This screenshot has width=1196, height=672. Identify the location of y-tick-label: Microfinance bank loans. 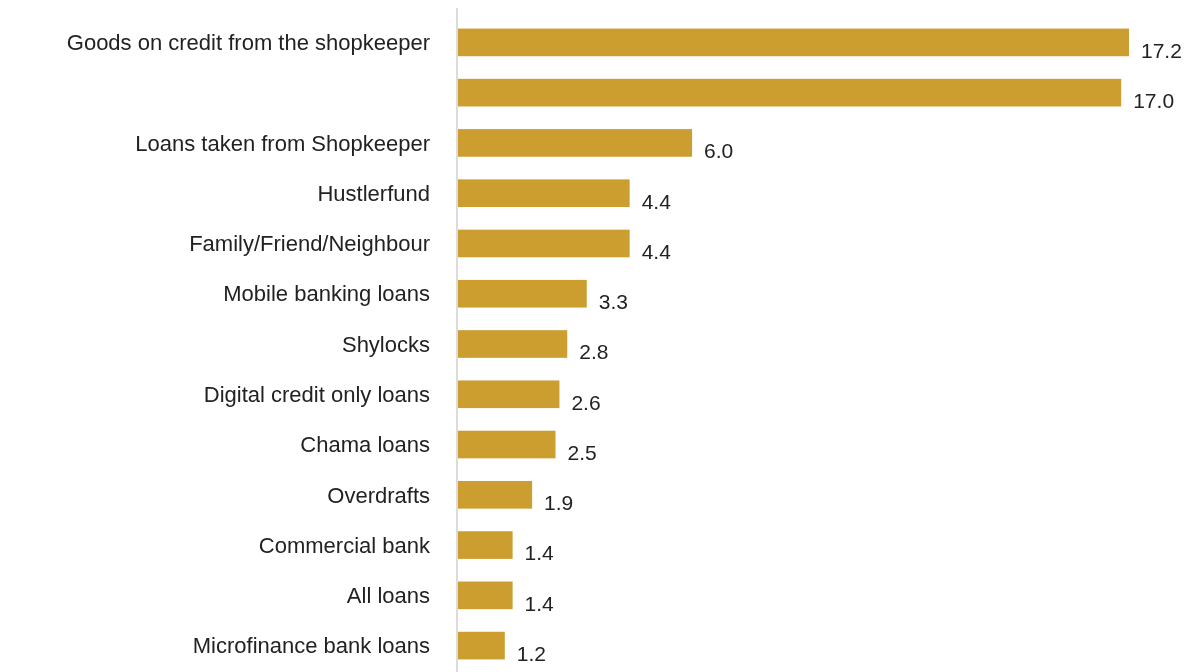
(311, 646).